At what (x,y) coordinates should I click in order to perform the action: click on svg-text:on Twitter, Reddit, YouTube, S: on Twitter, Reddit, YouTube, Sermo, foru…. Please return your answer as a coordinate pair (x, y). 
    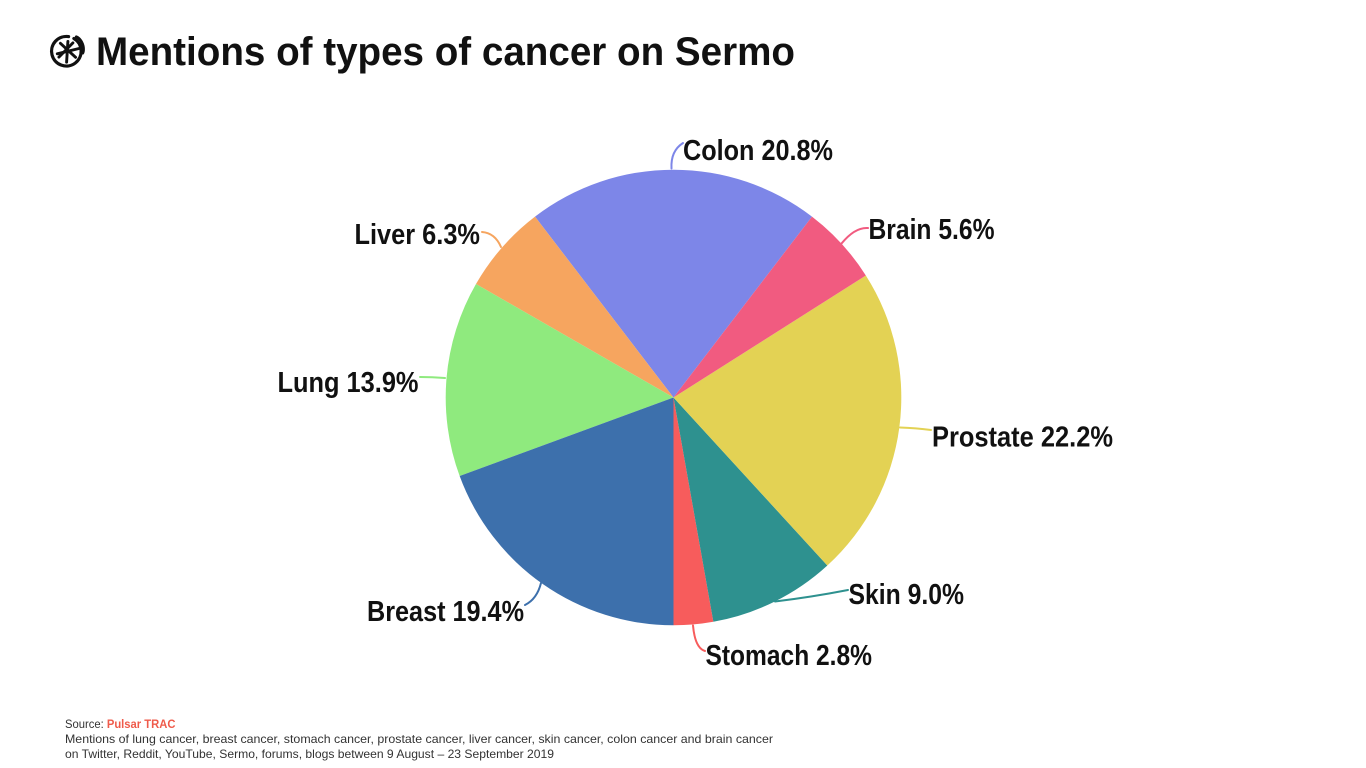
    Looking at the image, I should click on (309, 754).